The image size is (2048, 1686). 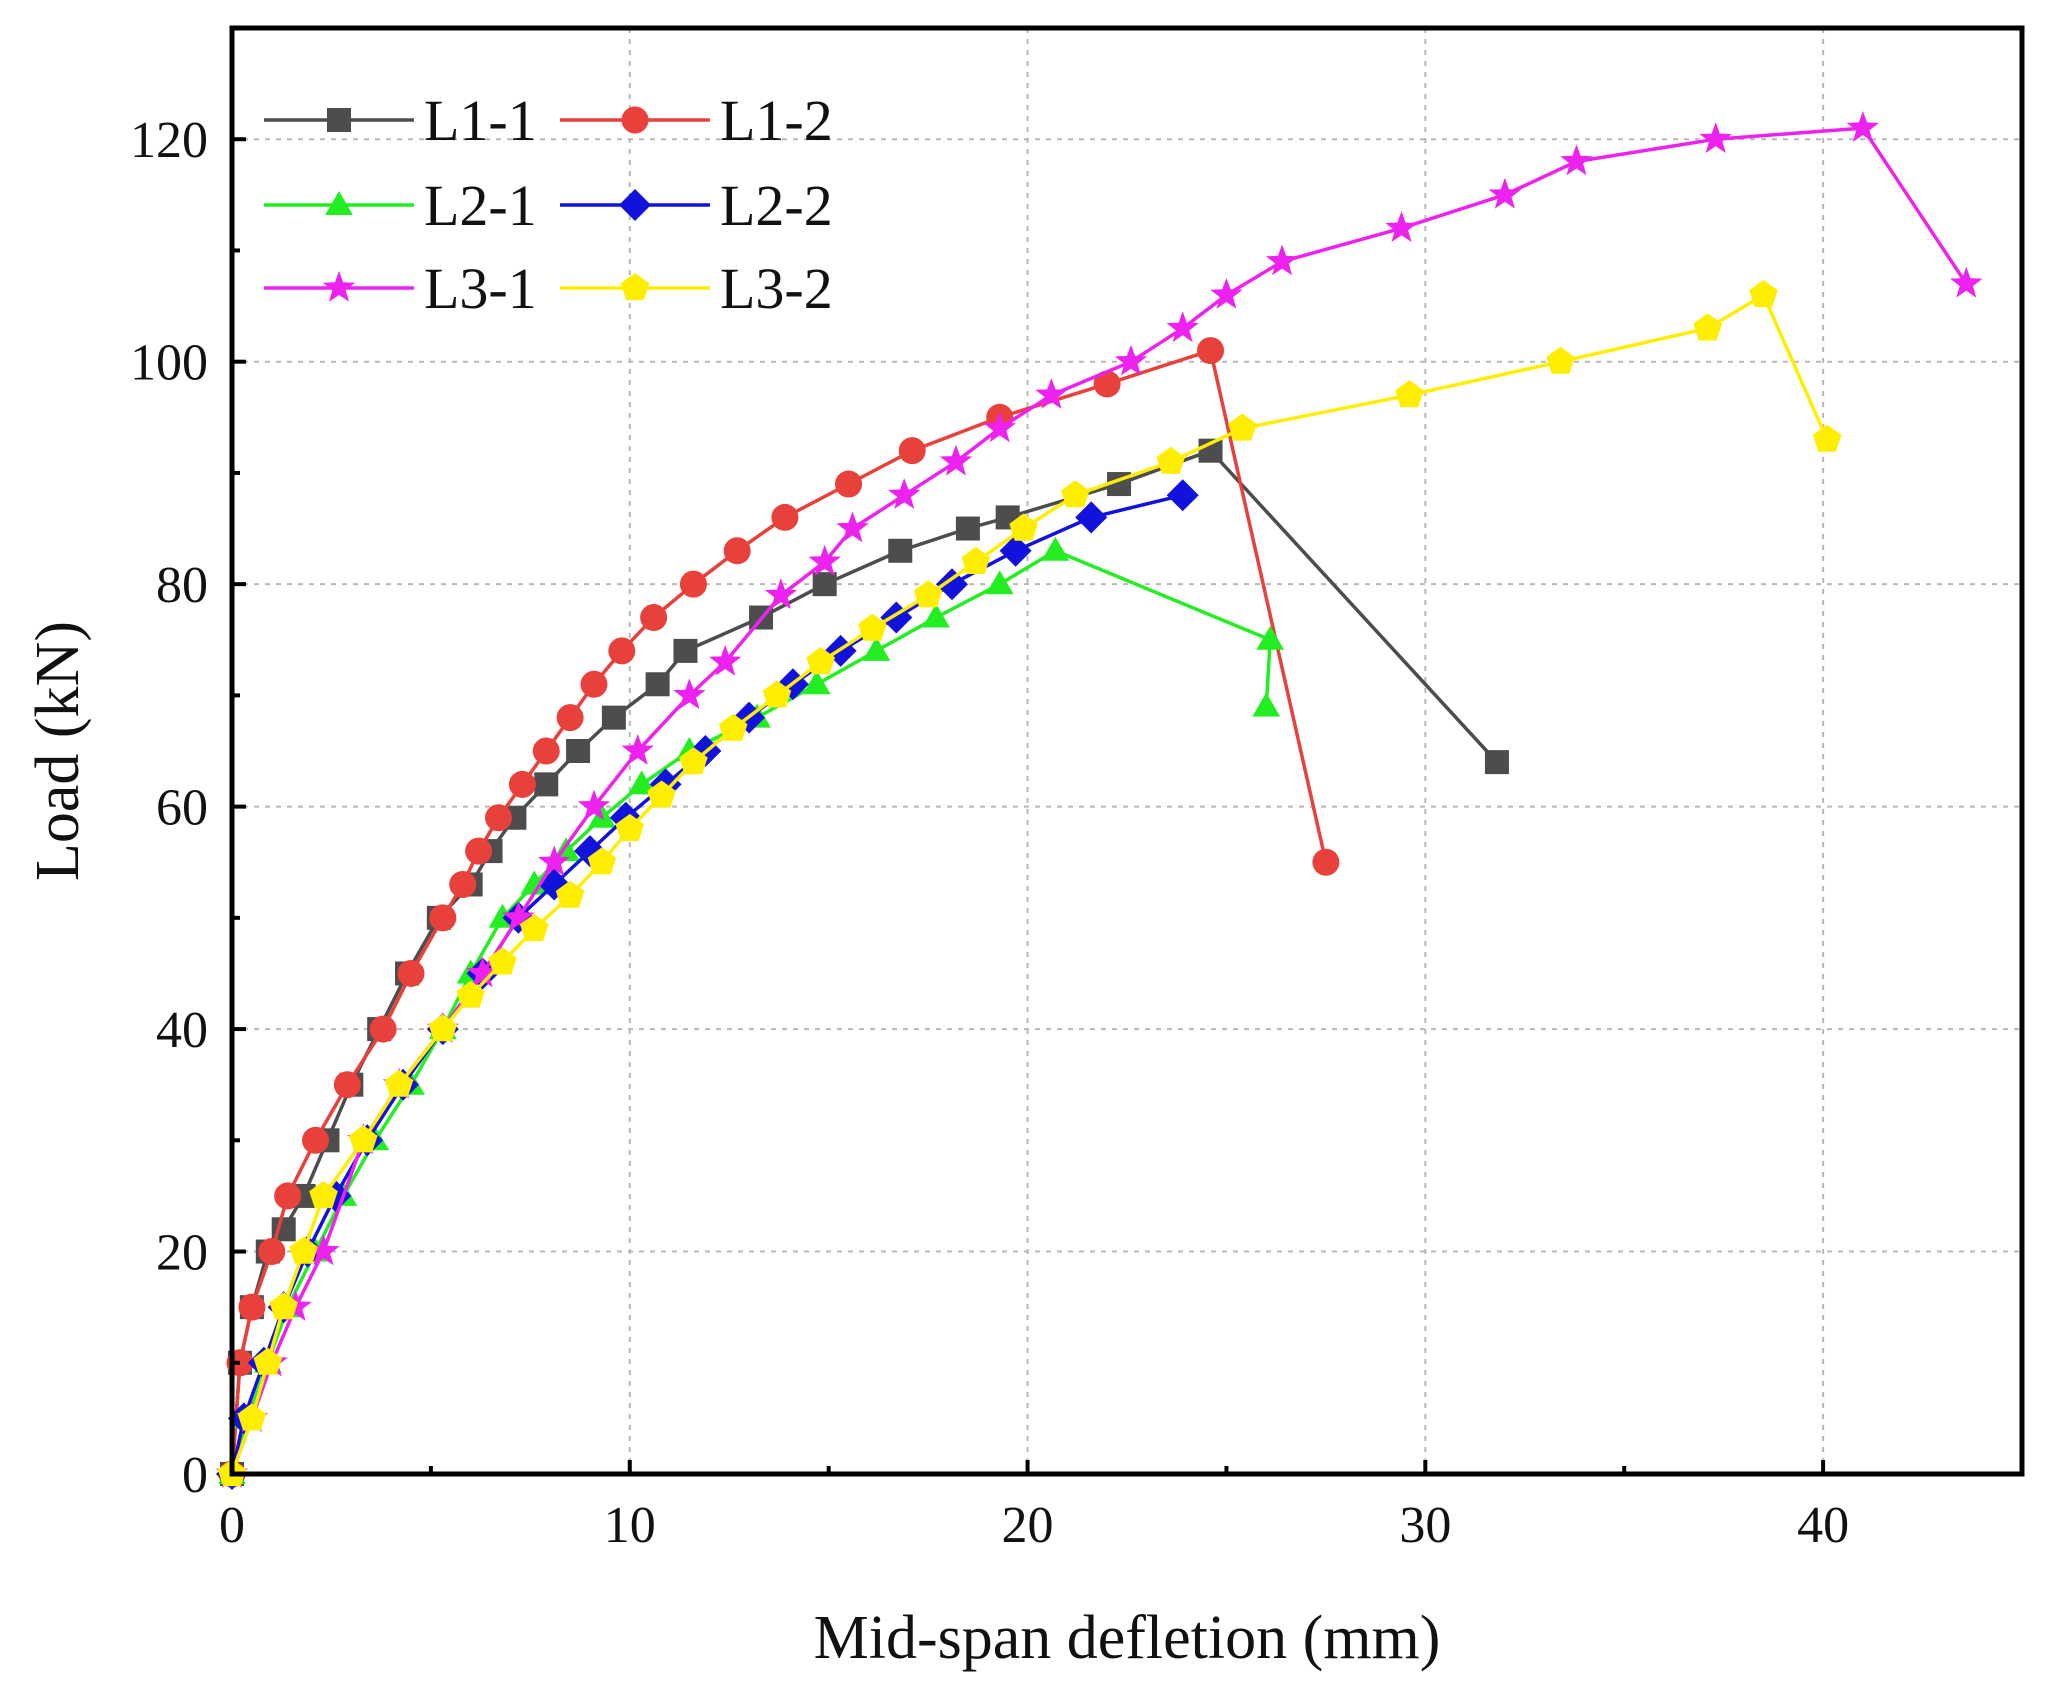 What do you see at coordinates (400, 288) in the screenshot?
I see `legend-item-l3-1: L3-1` at bounding box center [400, 288].